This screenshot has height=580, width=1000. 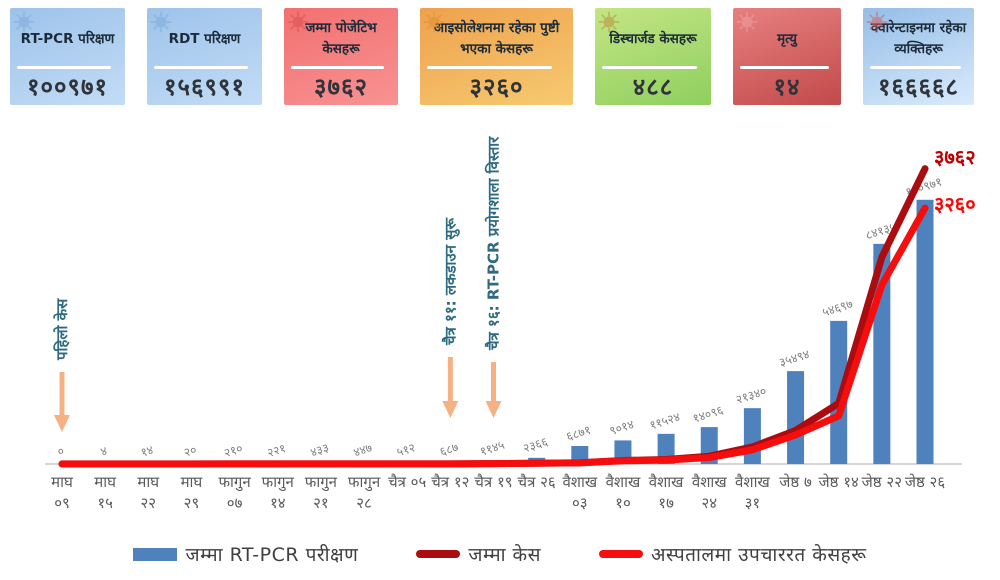 I want to click on lab-expansion-annotation-label: चैत्र १६: RT-PCR प्रयोगशाला विस्तार, so click(x=494, y=243).